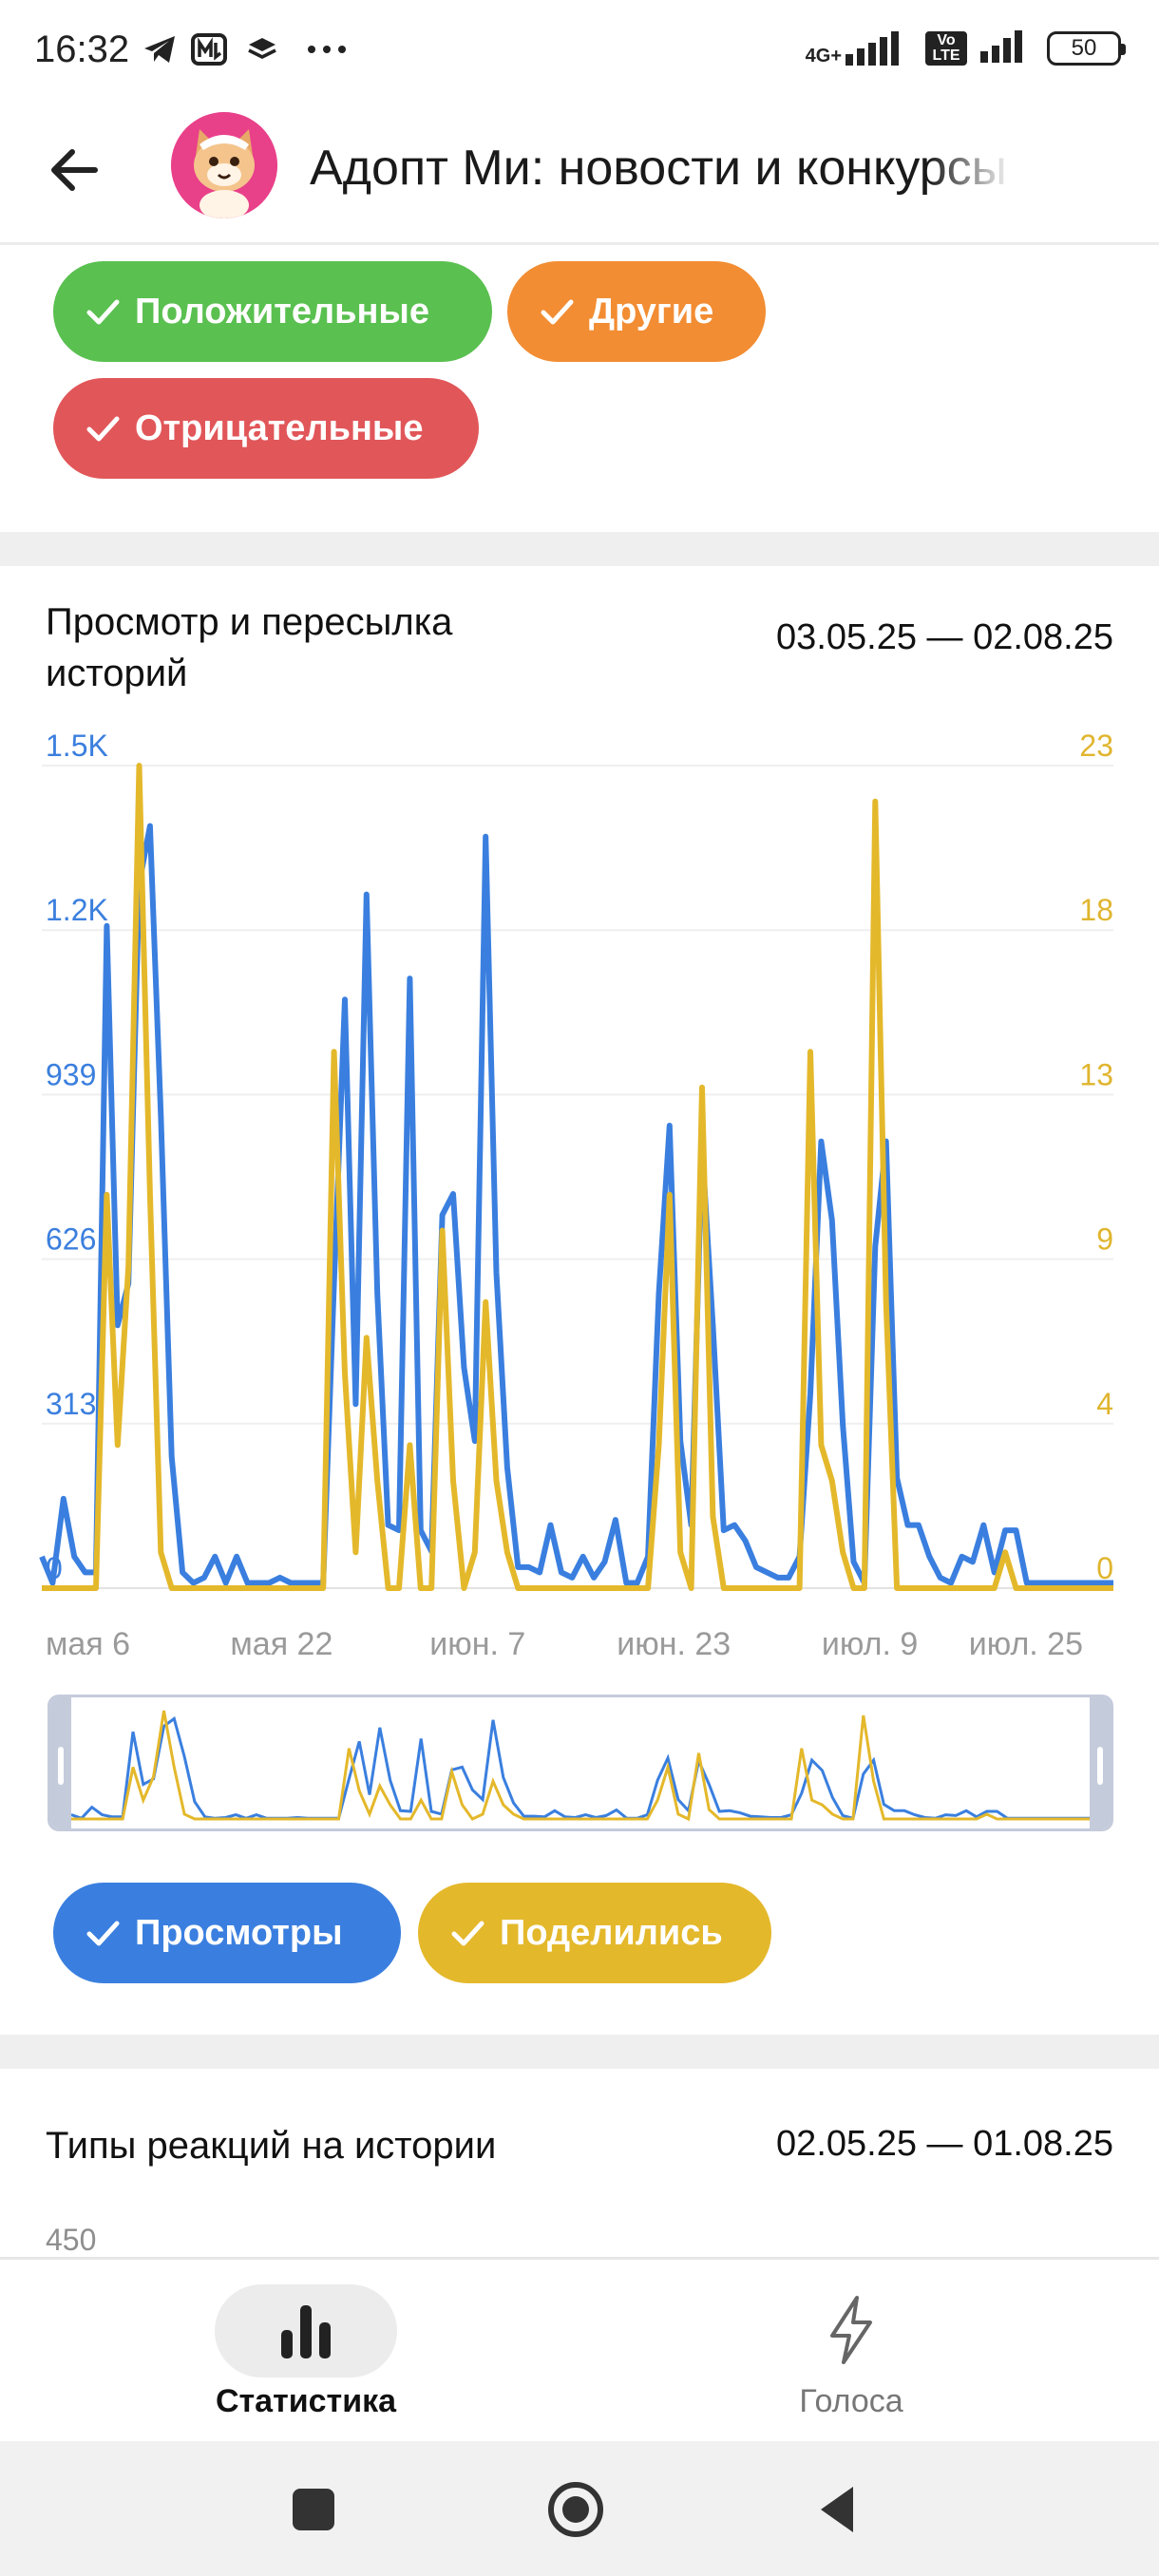  What do you see at coordinates (1096, 1074) in the screenshot?
I see `y-tick-right: 13` at bounding box center [1096, 1074].